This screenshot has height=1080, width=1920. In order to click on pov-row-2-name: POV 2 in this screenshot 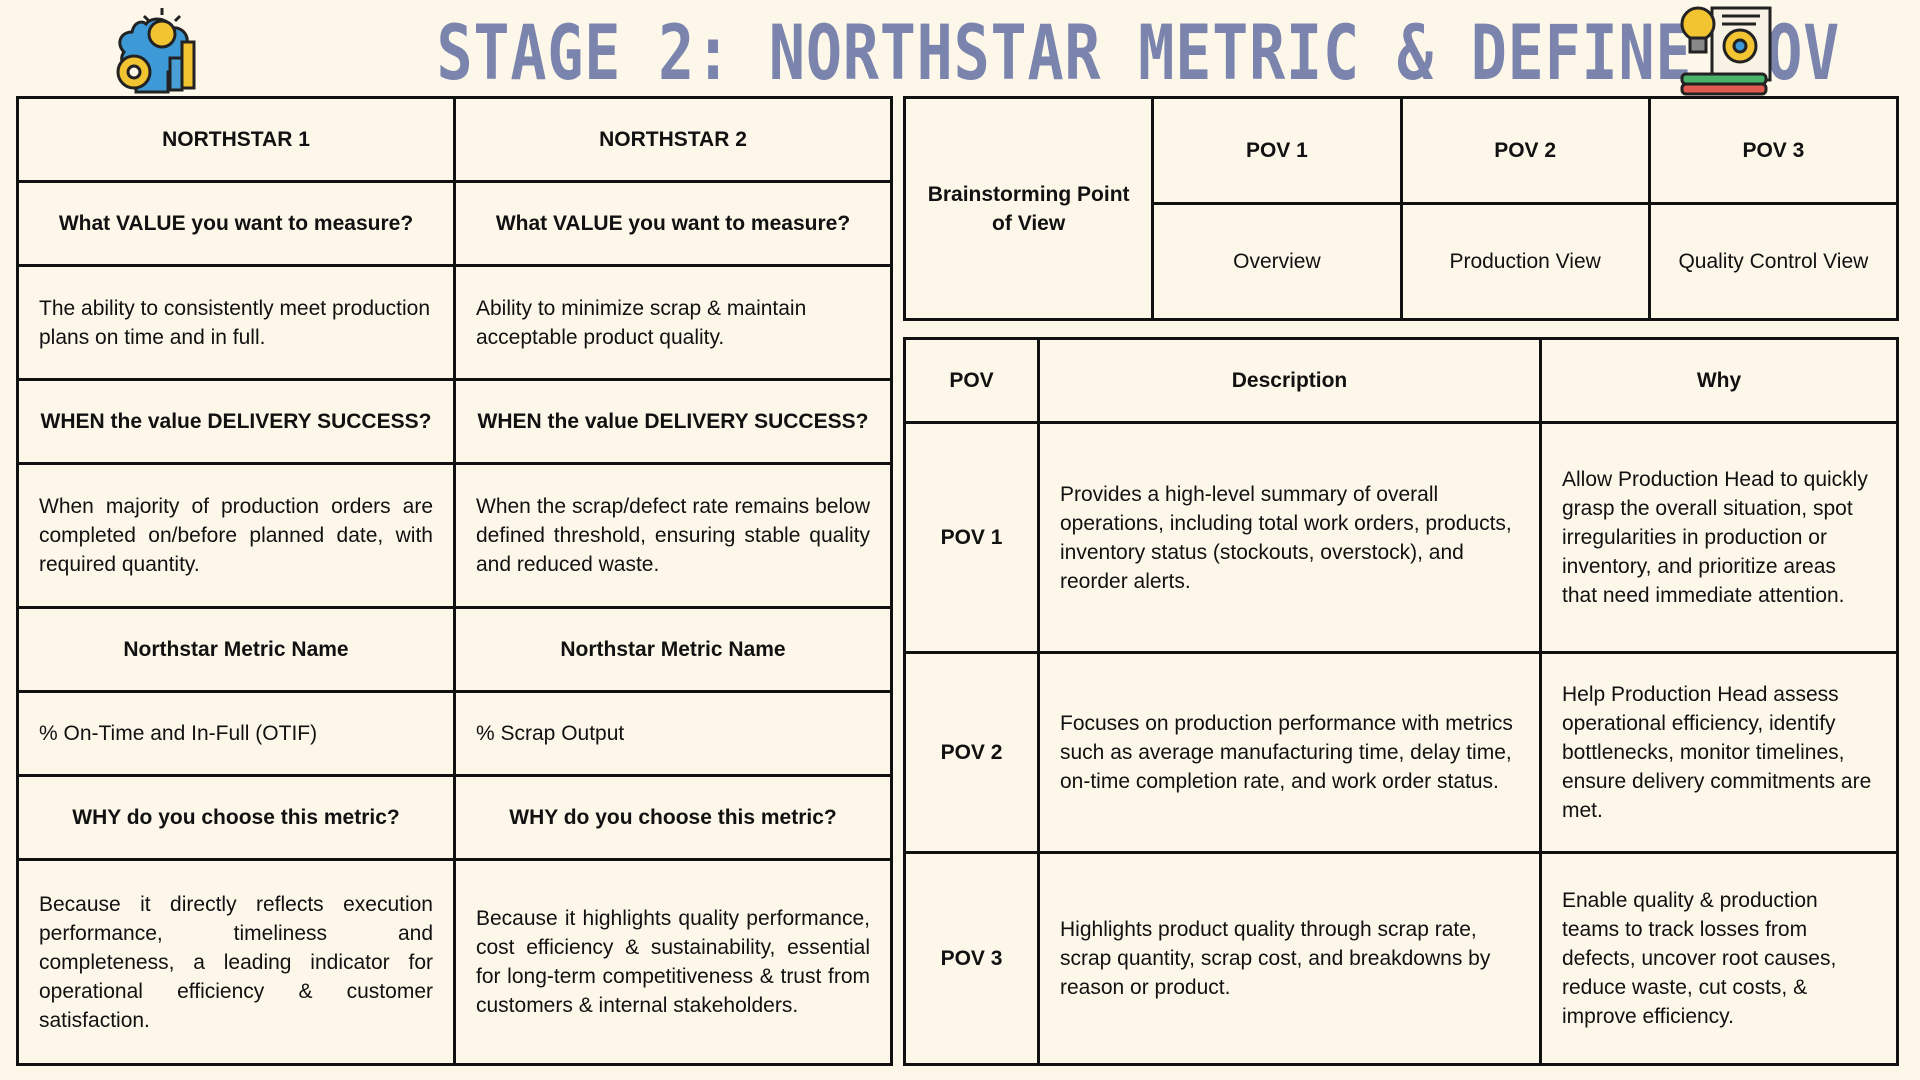, I will do `click(971, 752)`.